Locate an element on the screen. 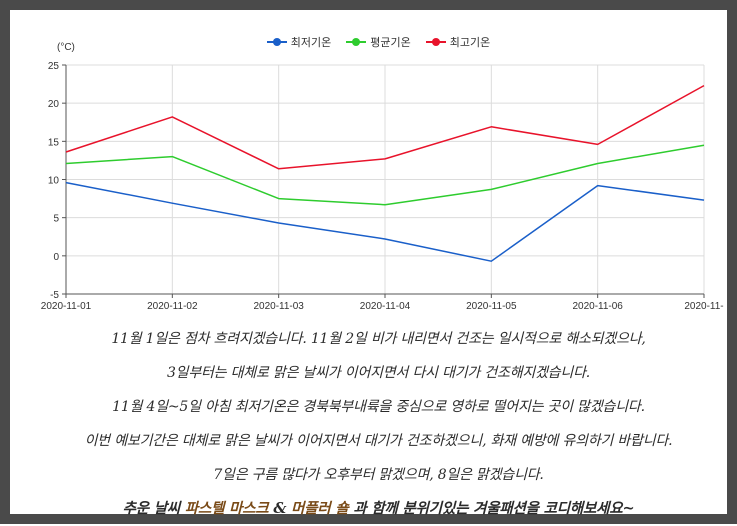 This screenshot has width=737, height=526. legend-item-min: 최저기온 is located at coordinates (299, 42).